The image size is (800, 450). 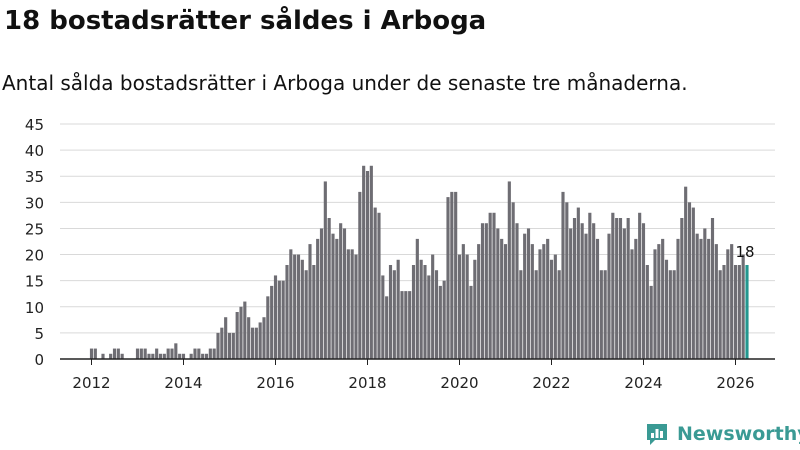 I want to click on brand-name: Newsworthy, so click(x=738, y=434).